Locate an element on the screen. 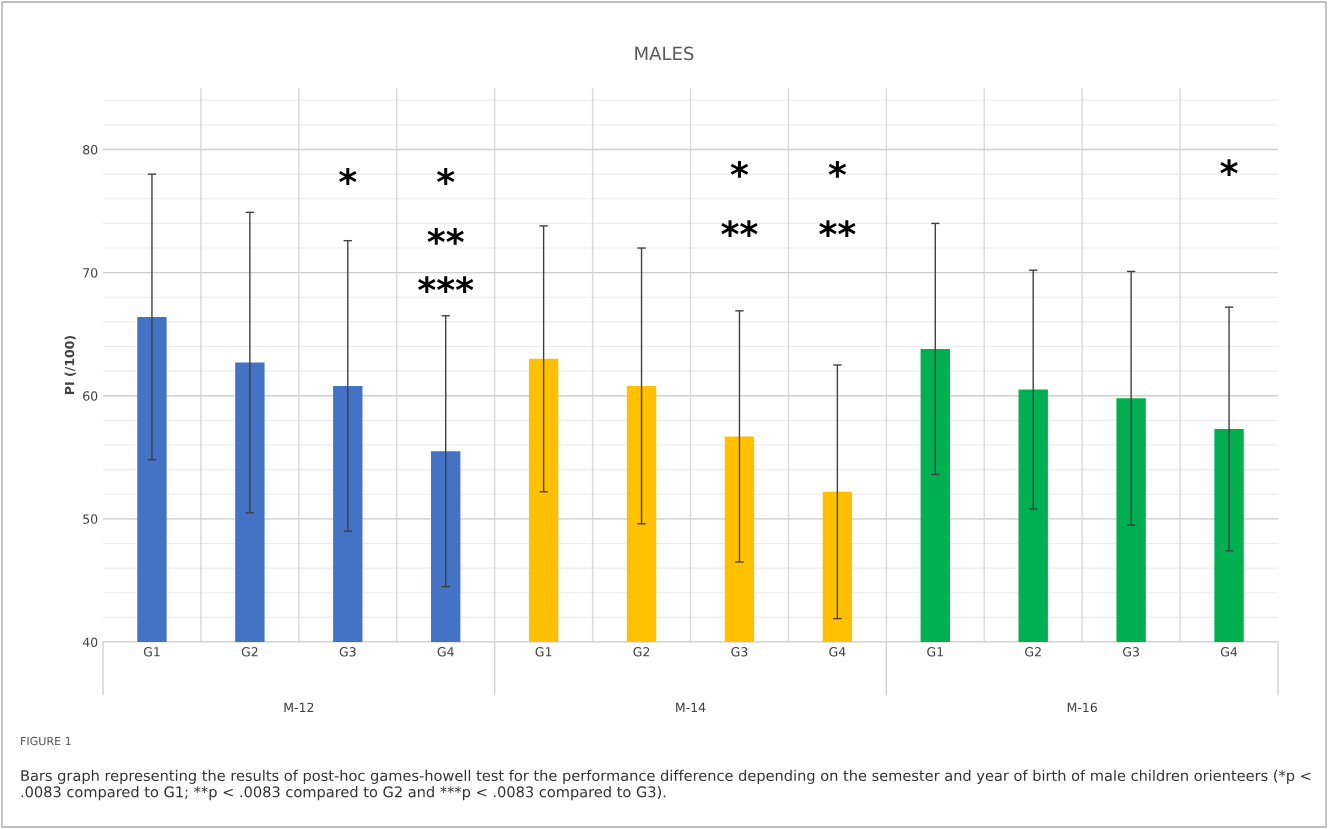 The image size is (1328, 829). text: M-12 is located at coordinates (299, 707).